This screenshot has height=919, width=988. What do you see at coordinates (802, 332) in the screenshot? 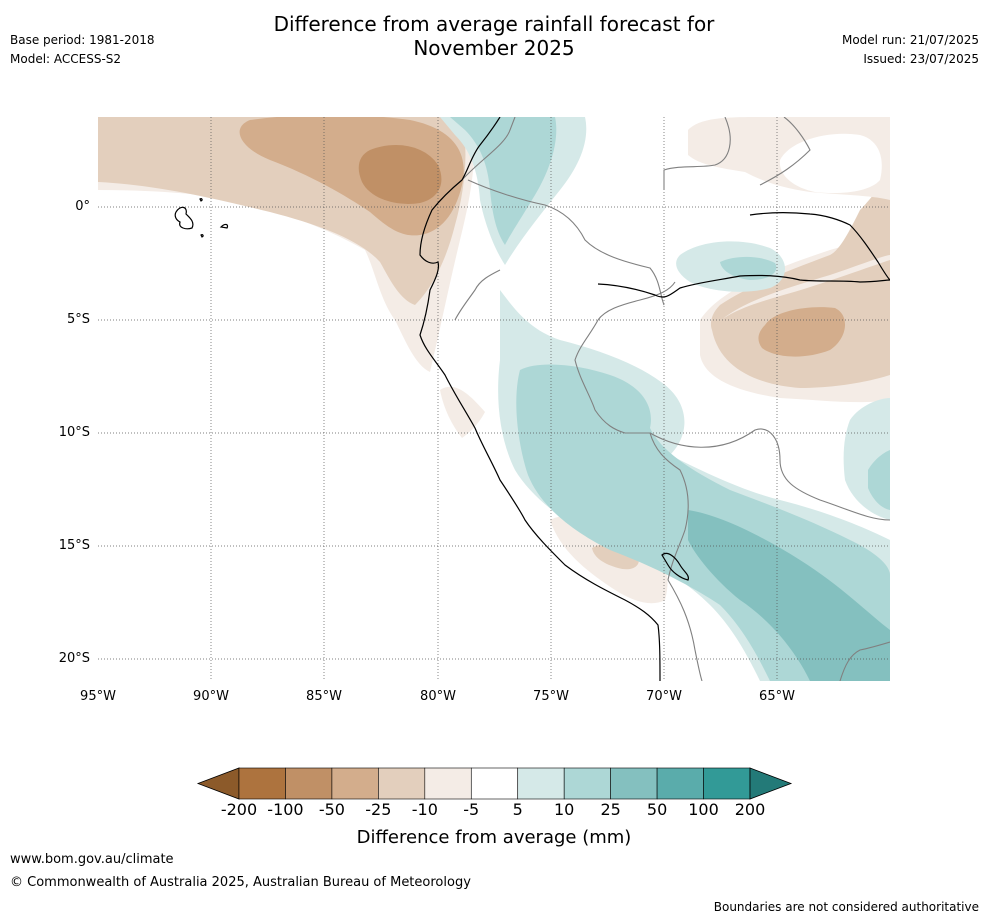
I see `dry-25-region-east` at bounding box center [802, 332].